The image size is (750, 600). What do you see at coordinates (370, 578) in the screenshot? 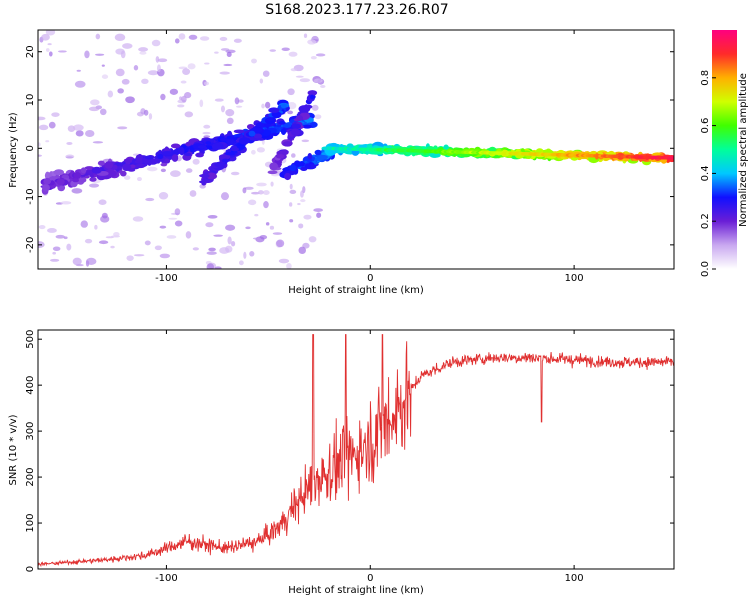
I see `x-tick-label: 0` at bounding box center [370, 578].